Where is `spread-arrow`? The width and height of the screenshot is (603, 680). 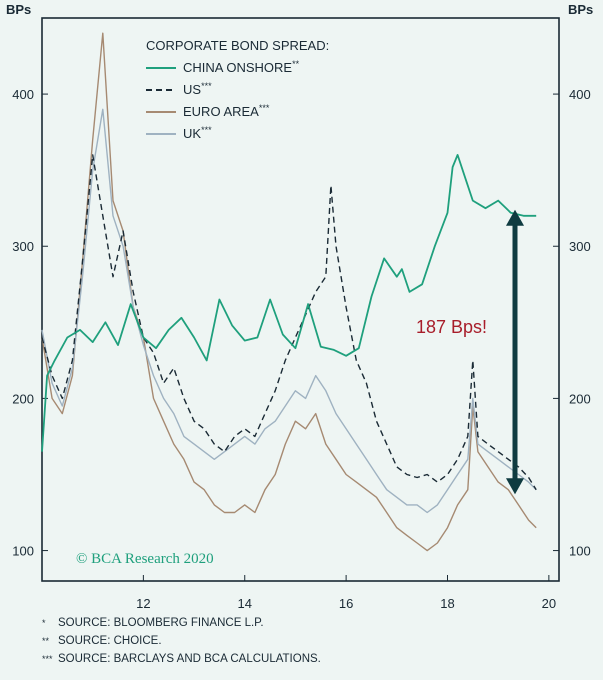
spread-arrow is located at coordinates (515, 352).